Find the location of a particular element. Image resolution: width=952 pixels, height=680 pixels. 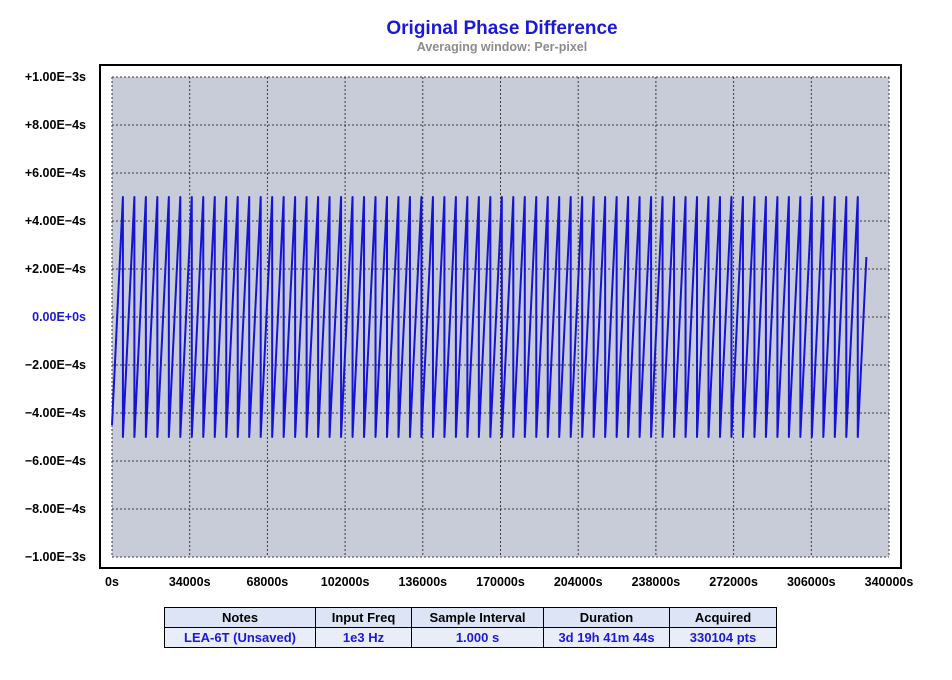

y-tick-label: +1.00E−3s is located at coordinates (55, 77).